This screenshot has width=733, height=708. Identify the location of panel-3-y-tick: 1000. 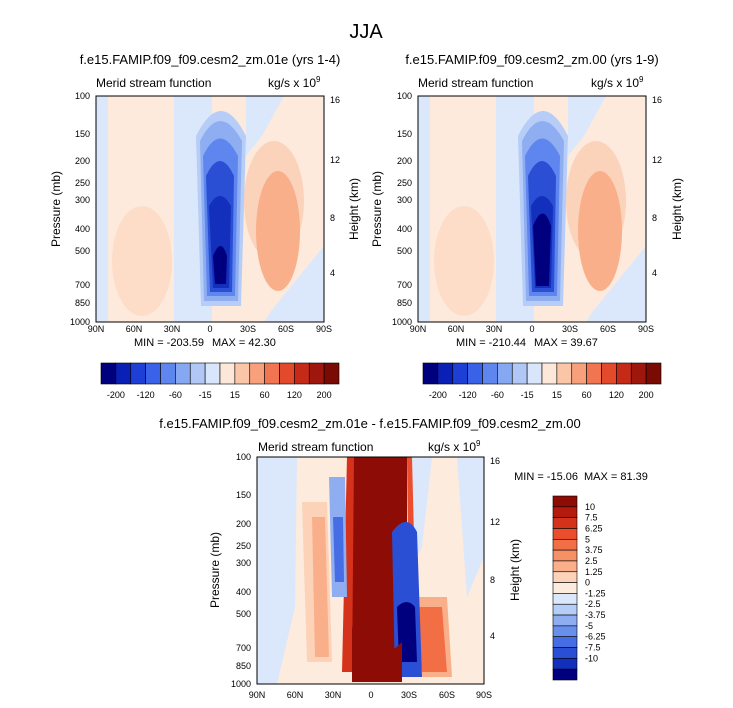
(241, 684).